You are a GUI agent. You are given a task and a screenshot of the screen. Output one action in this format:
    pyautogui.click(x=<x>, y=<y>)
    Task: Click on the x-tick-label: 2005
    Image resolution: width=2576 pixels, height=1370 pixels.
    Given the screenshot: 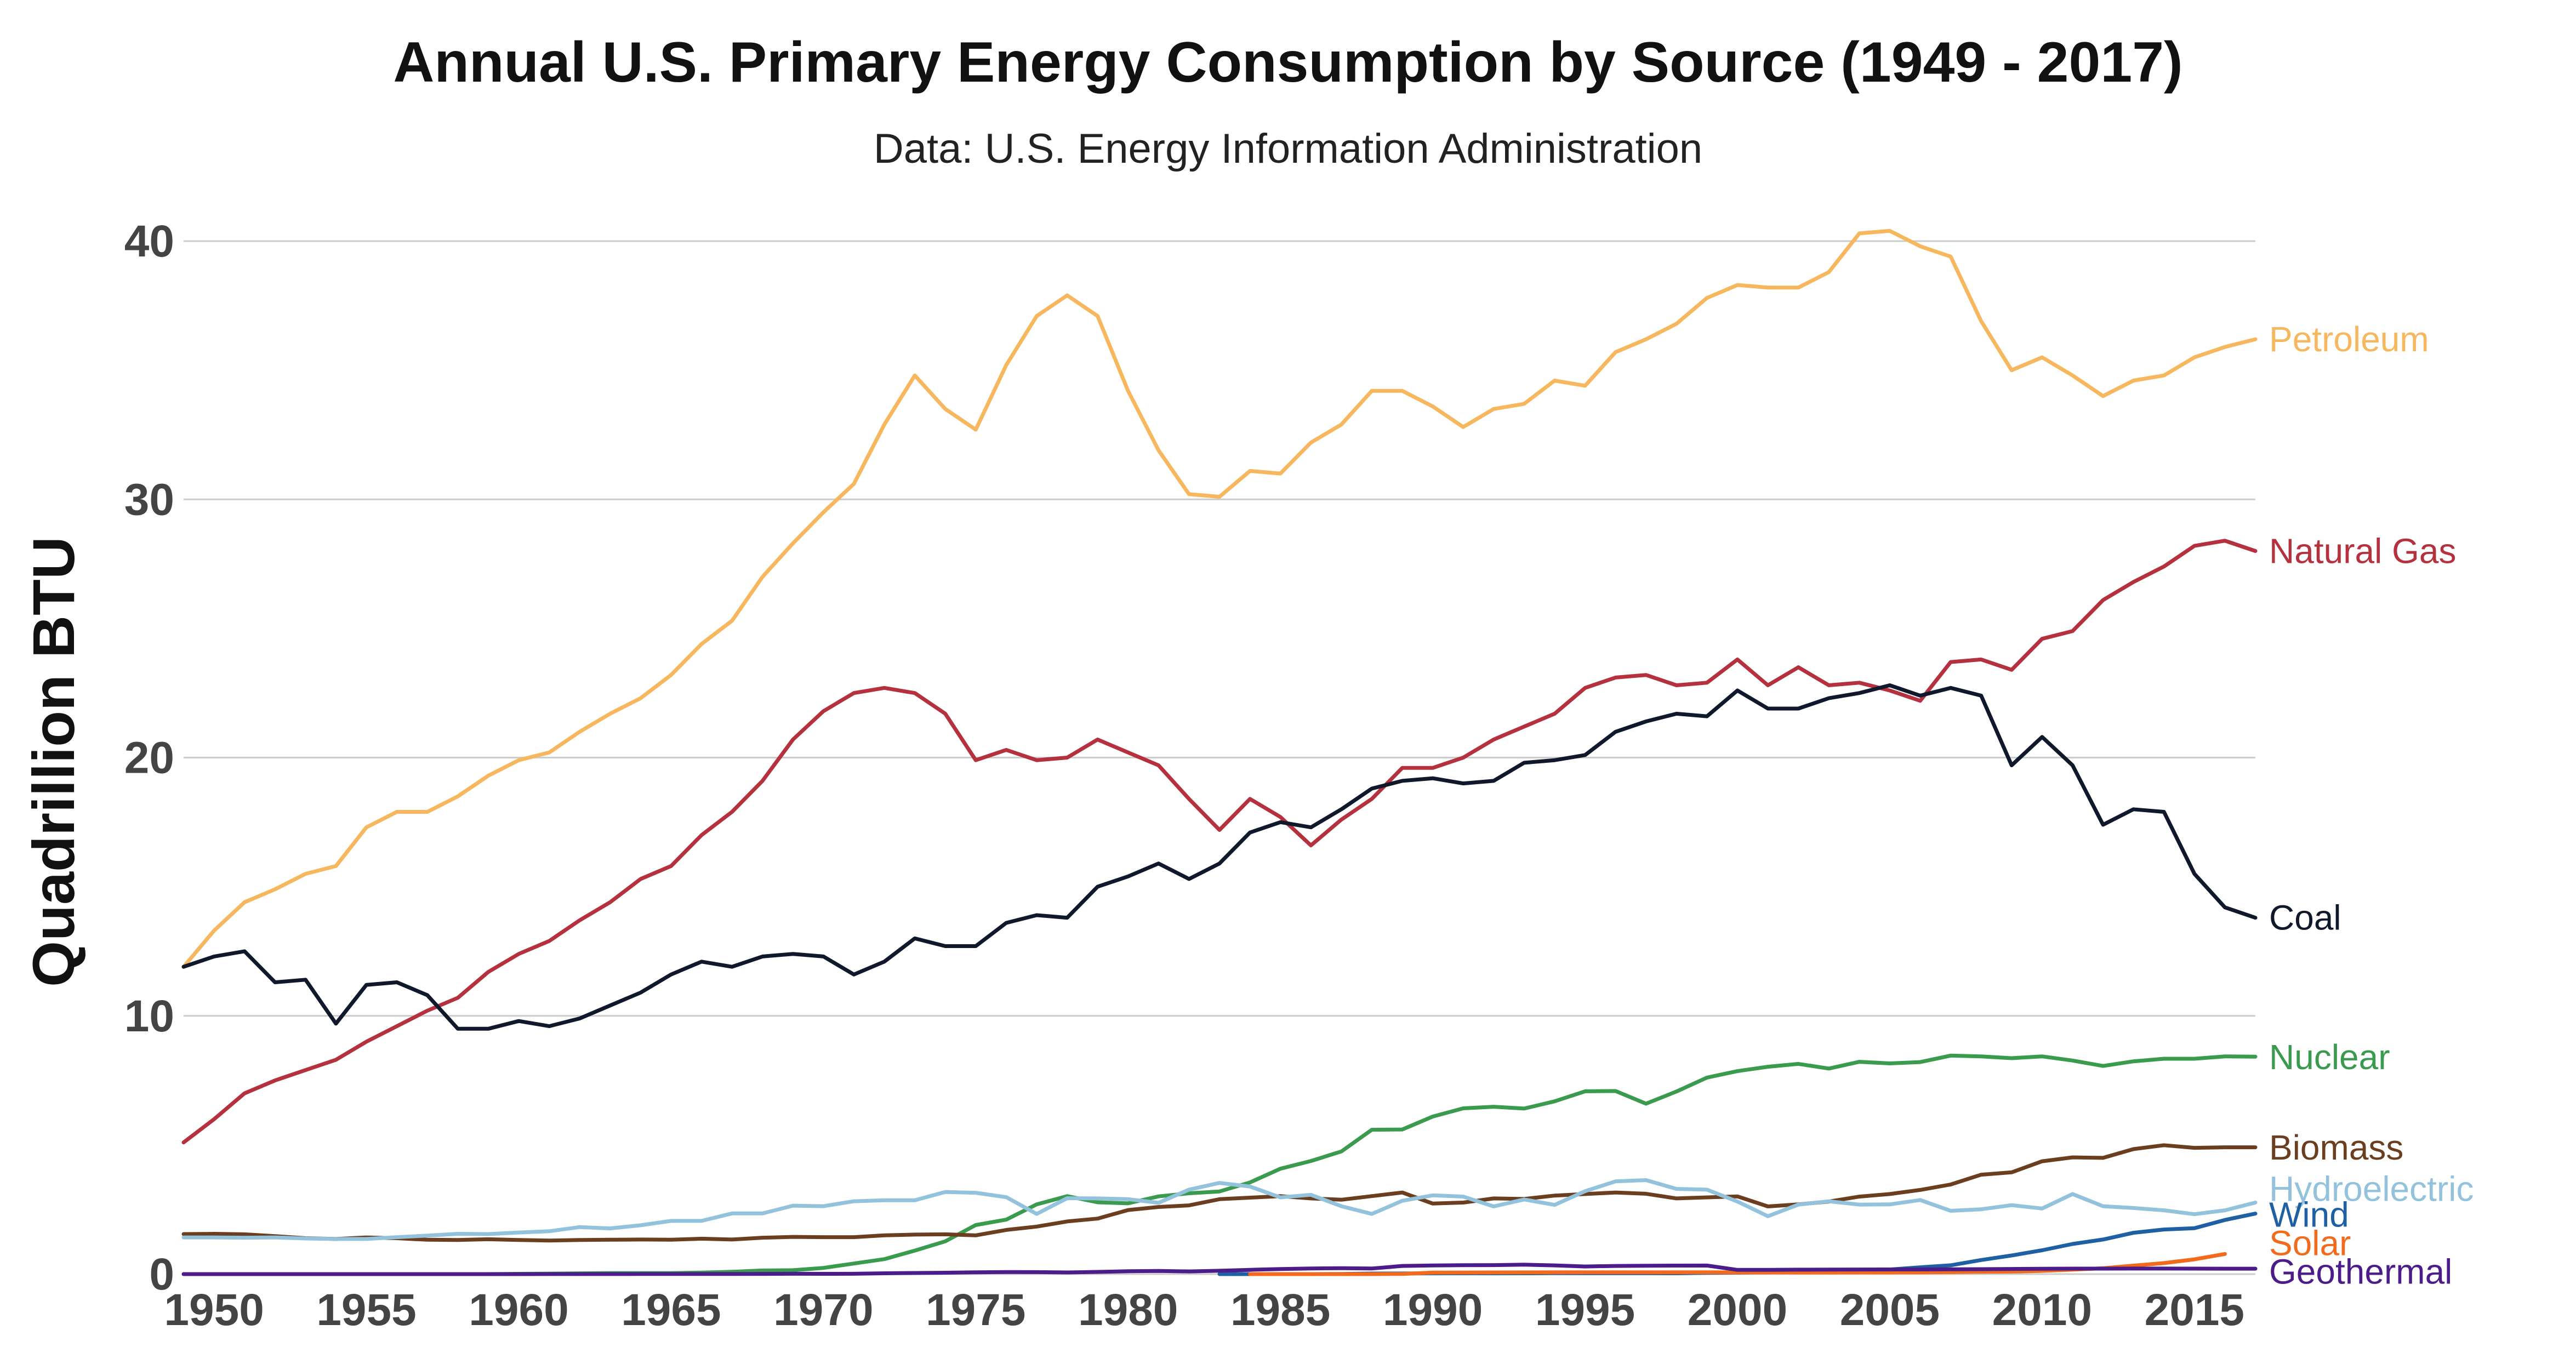 What is the action you would take?
    pyautogui.click(x=1890, y=1310)
    